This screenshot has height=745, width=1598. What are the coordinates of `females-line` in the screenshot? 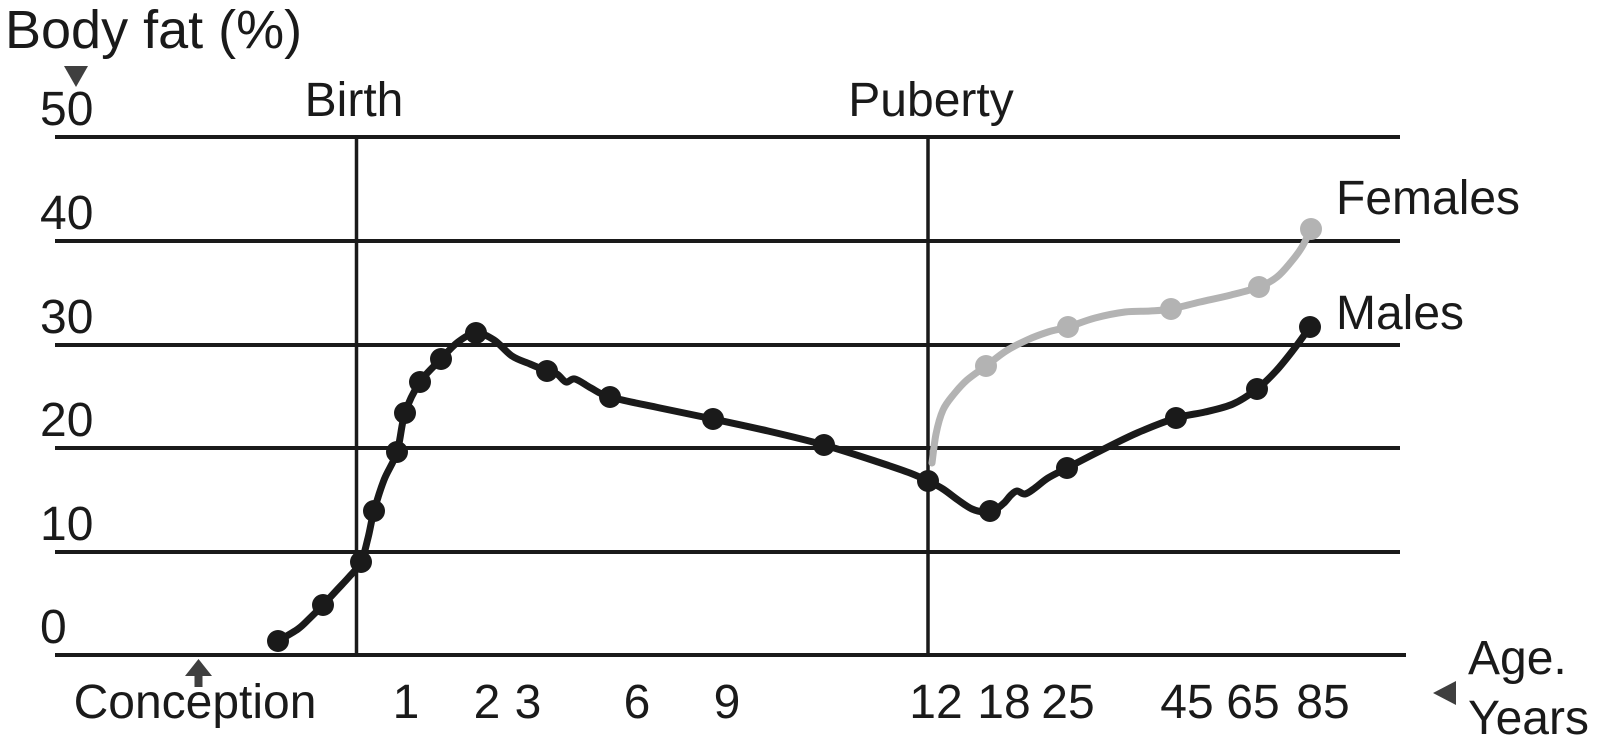 It's located at (1121, 346).